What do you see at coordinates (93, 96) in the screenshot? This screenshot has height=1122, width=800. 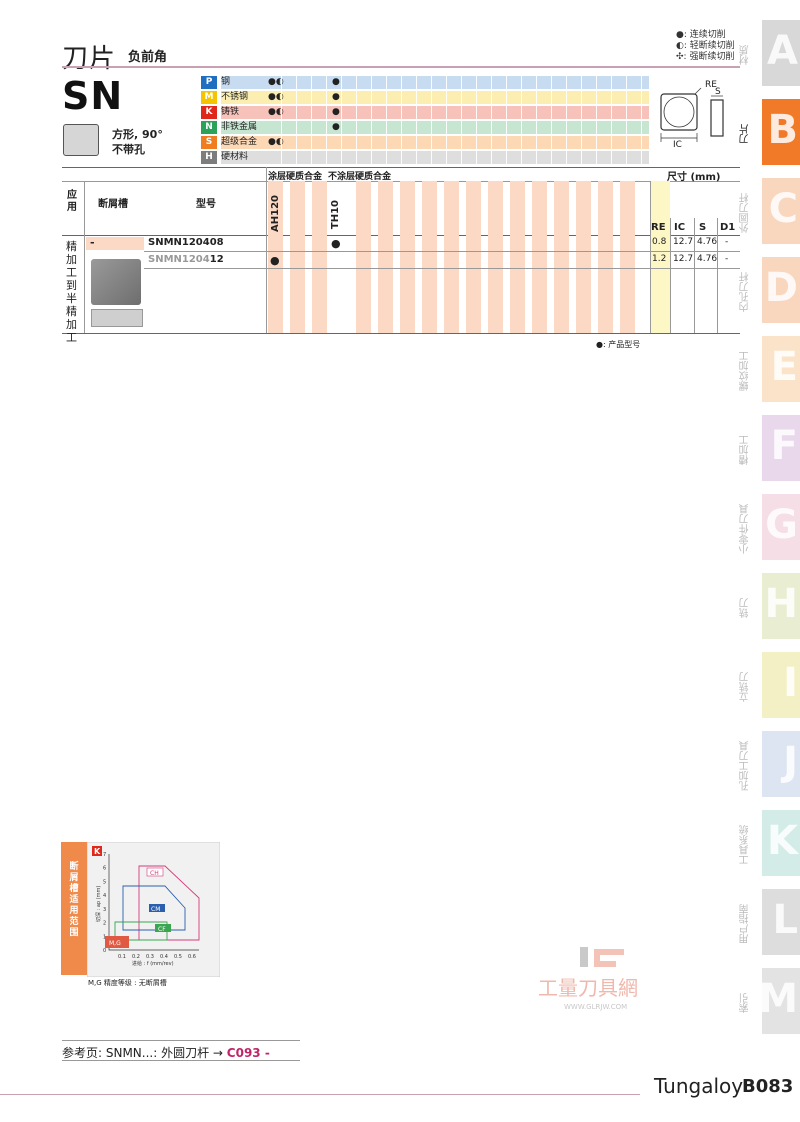 I see `insert-code: SN` at bounding box center [93, 96].